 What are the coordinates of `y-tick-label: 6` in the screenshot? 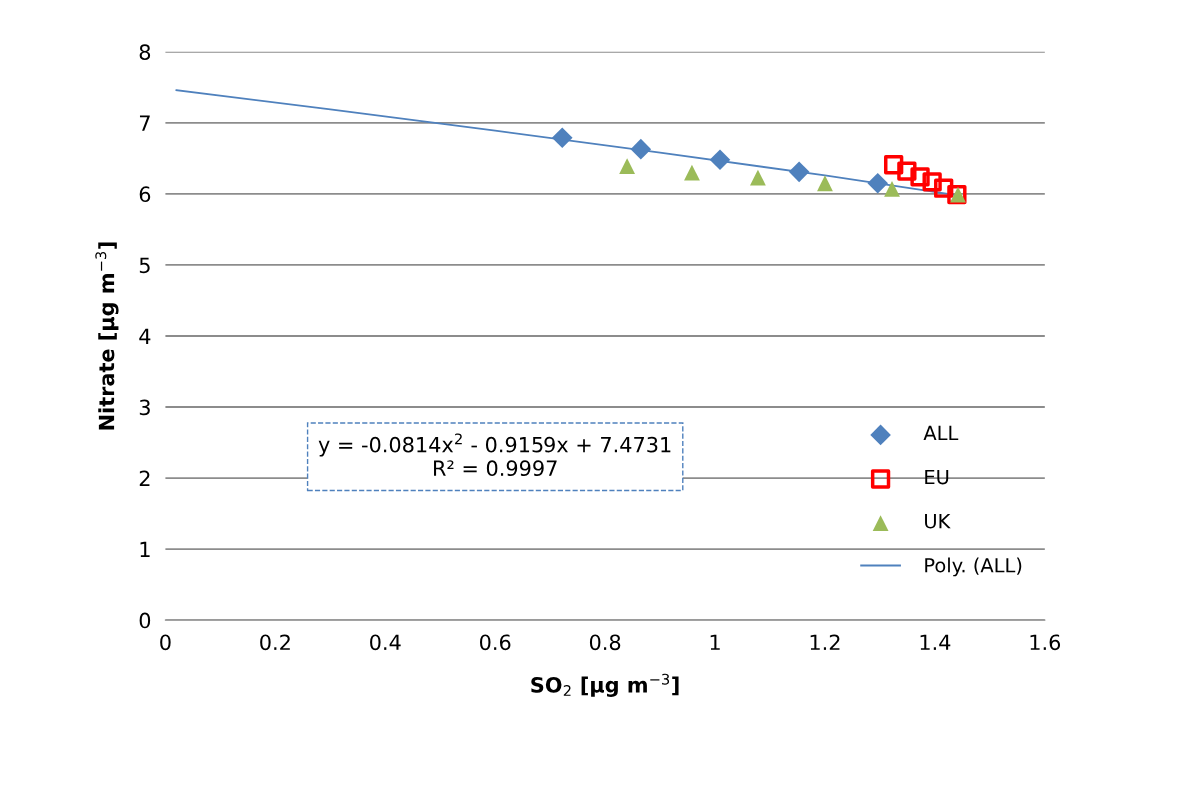 It's located at (145, 194).